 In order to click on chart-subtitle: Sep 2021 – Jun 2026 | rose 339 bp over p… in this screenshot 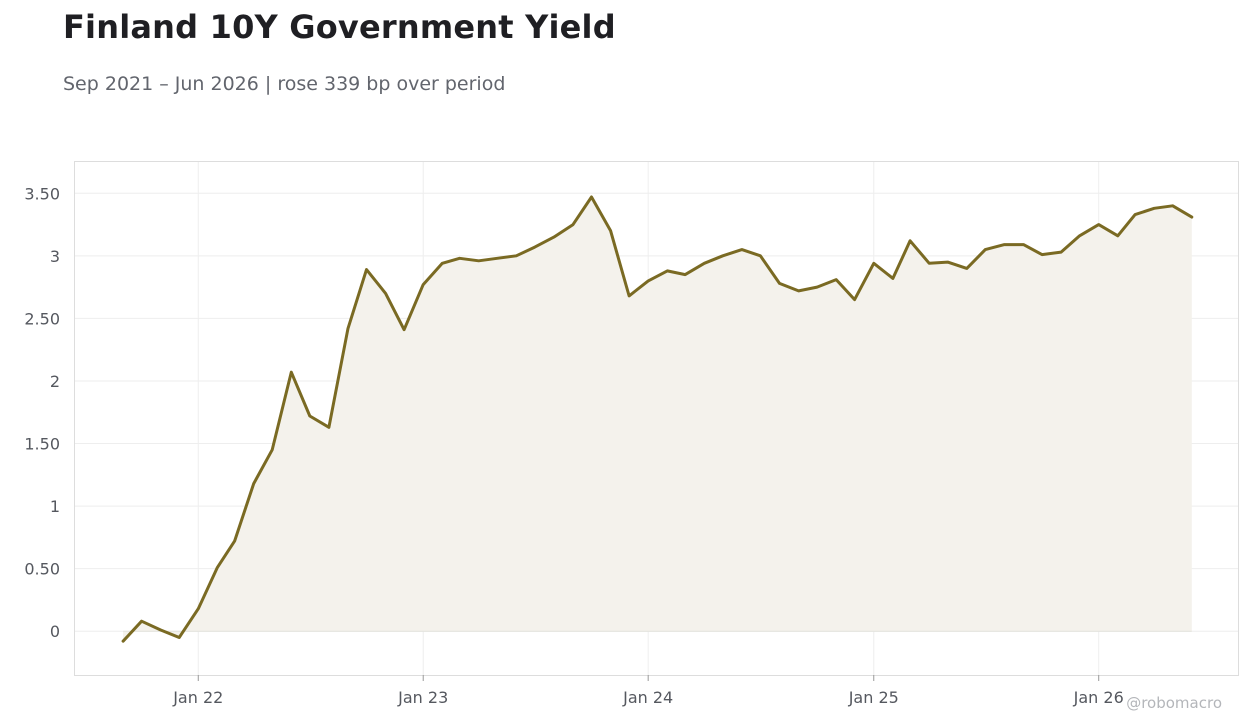, I will do `click(284, 84)`.